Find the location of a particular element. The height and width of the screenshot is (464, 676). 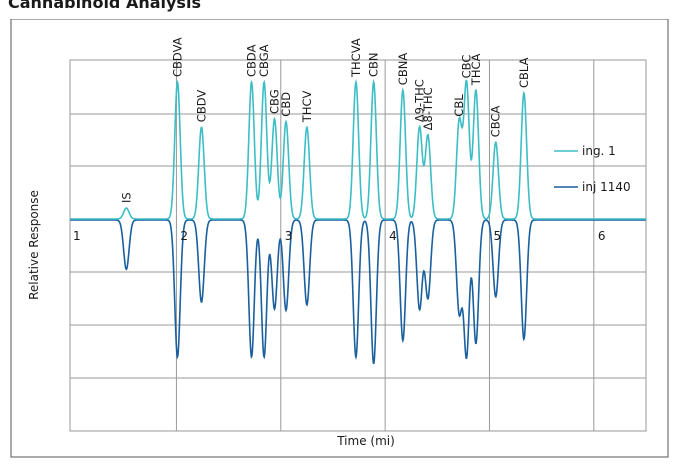

peak-label: CBG is located at coordinates (275, 101).